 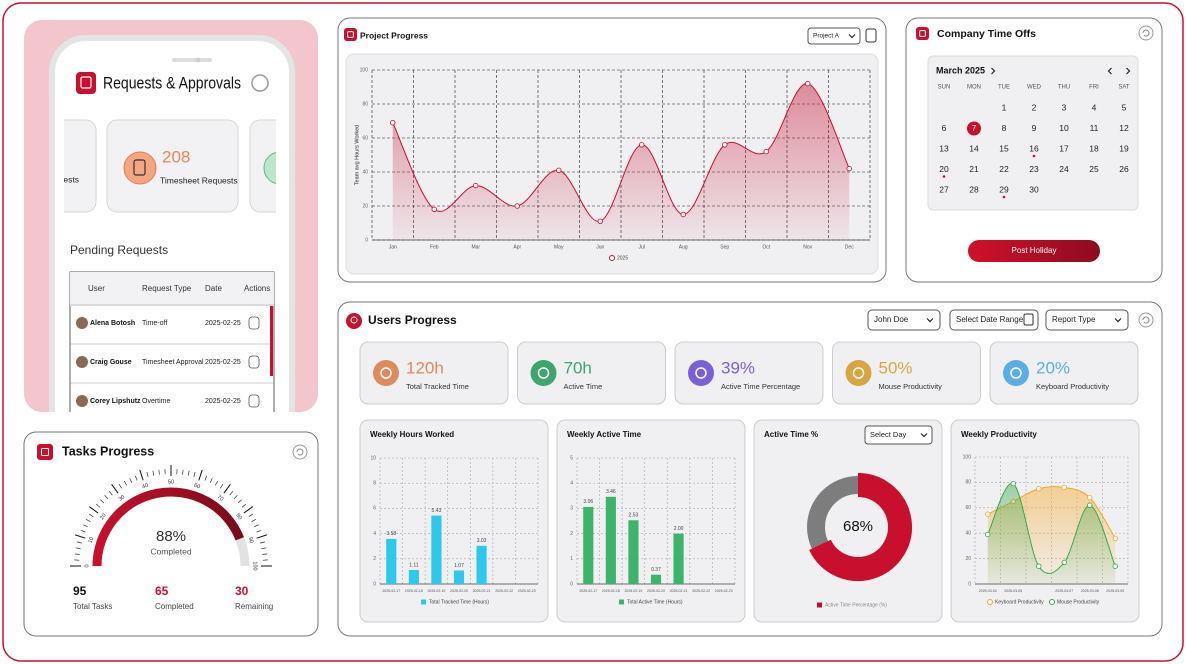 I want to click on post-holiday-button, so click(x=1034, y=251).